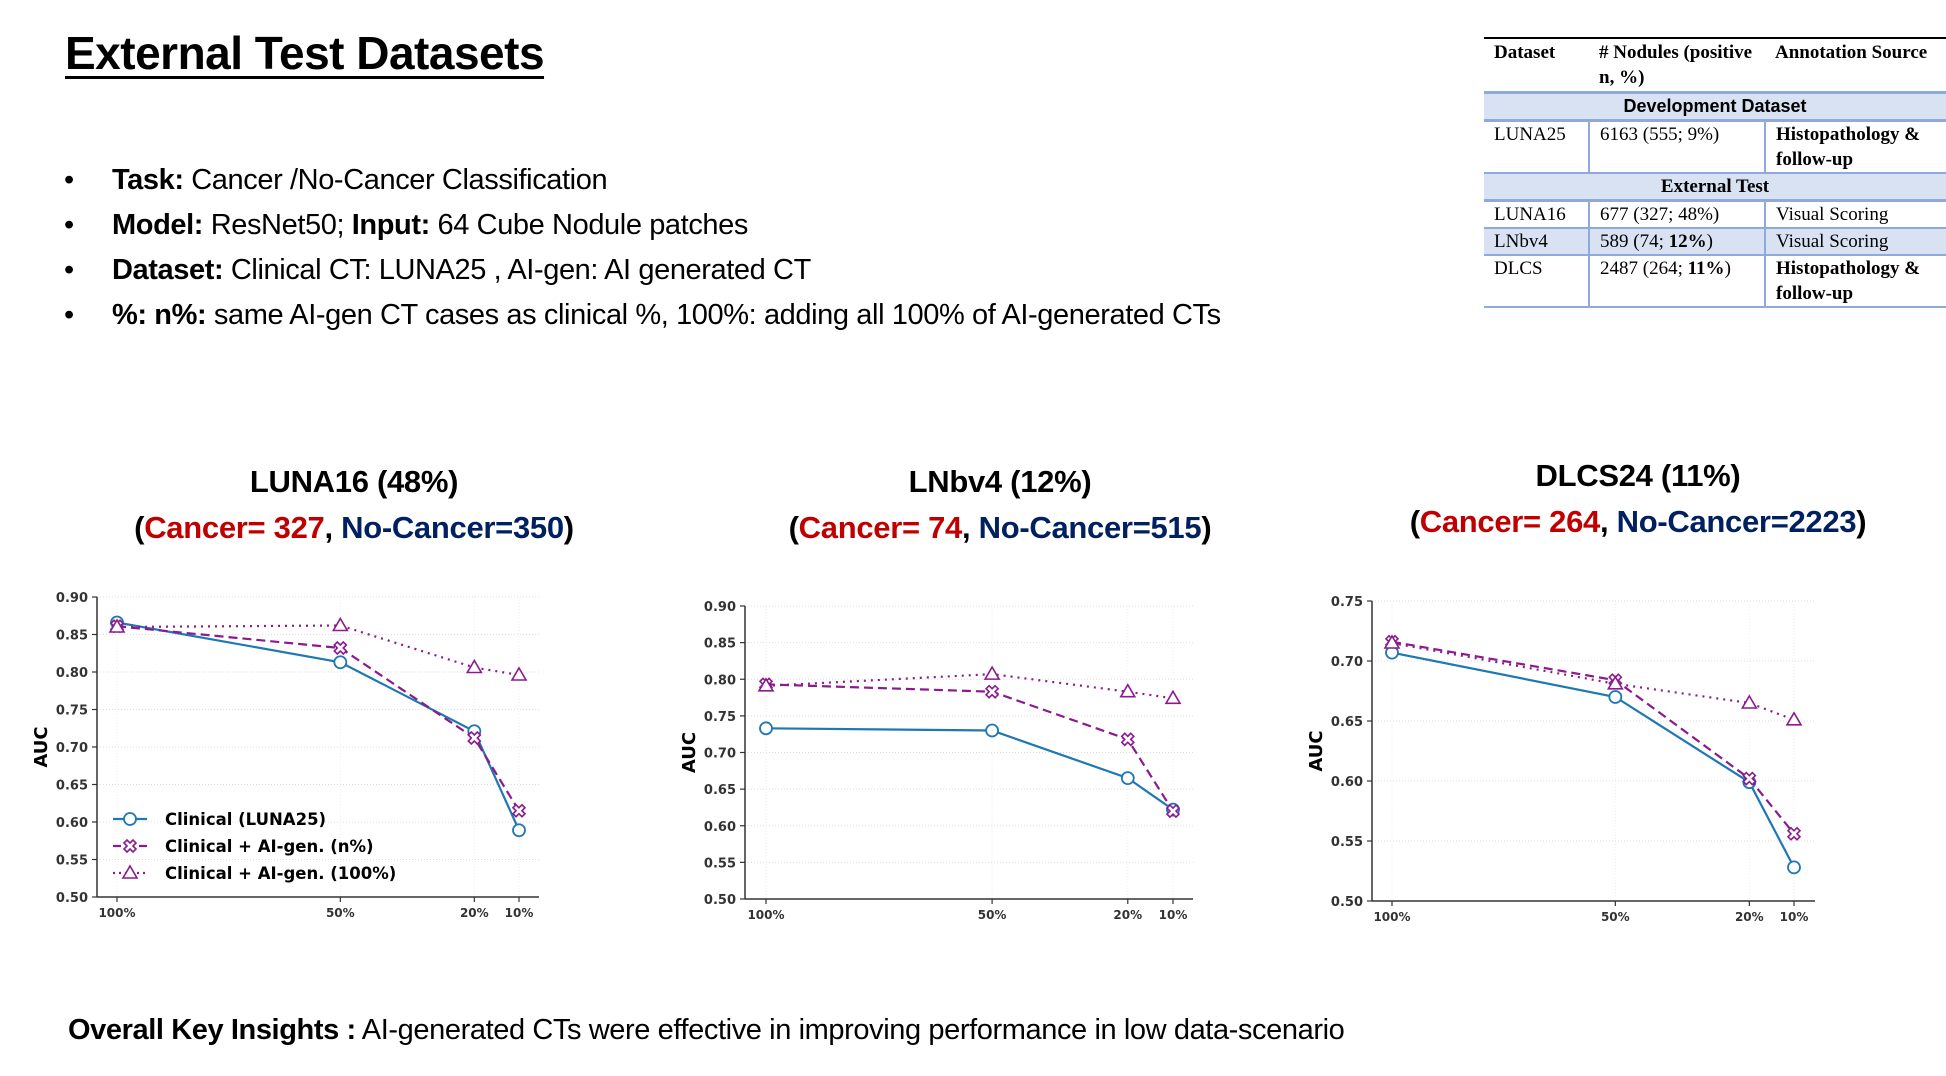 The image size is (1946, 1076). I want to click on y-tick-label: 0.85, so click(720, 644).